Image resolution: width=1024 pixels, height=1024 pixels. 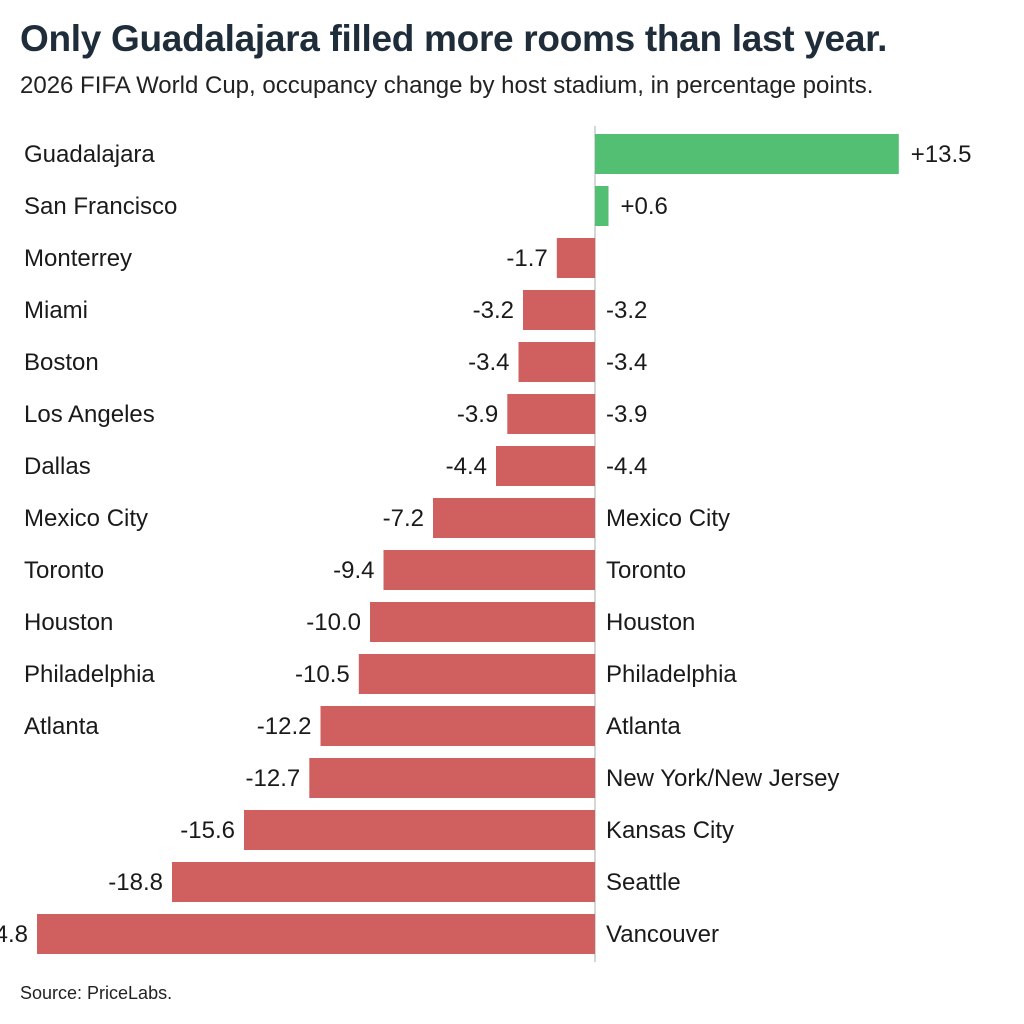 What do you see at coordinates (89, 154) in the screenshot?
I see `category-label-left-0: Guadalajara` at bounding box center [89, 154].